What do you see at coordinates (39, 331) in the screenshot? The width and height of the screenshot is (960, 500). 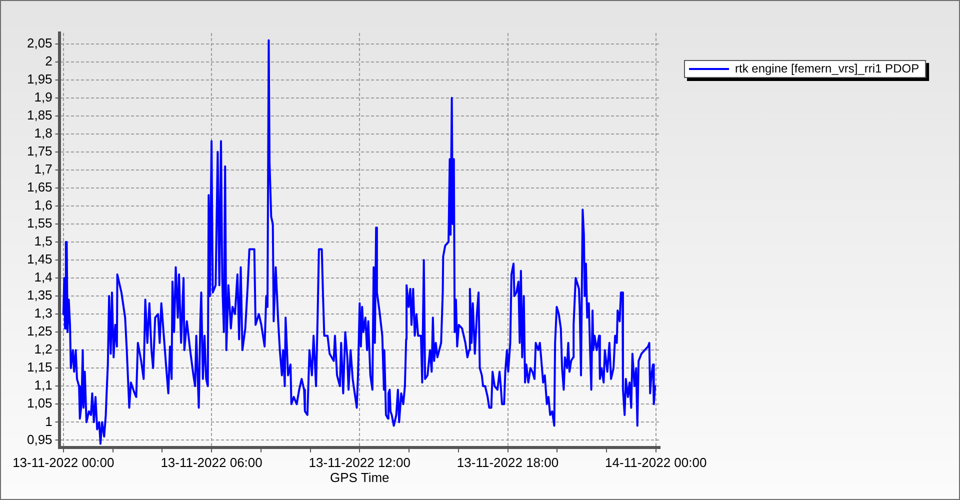 I see `y-tick-label: 1,25` at bounding box center [39, 331].